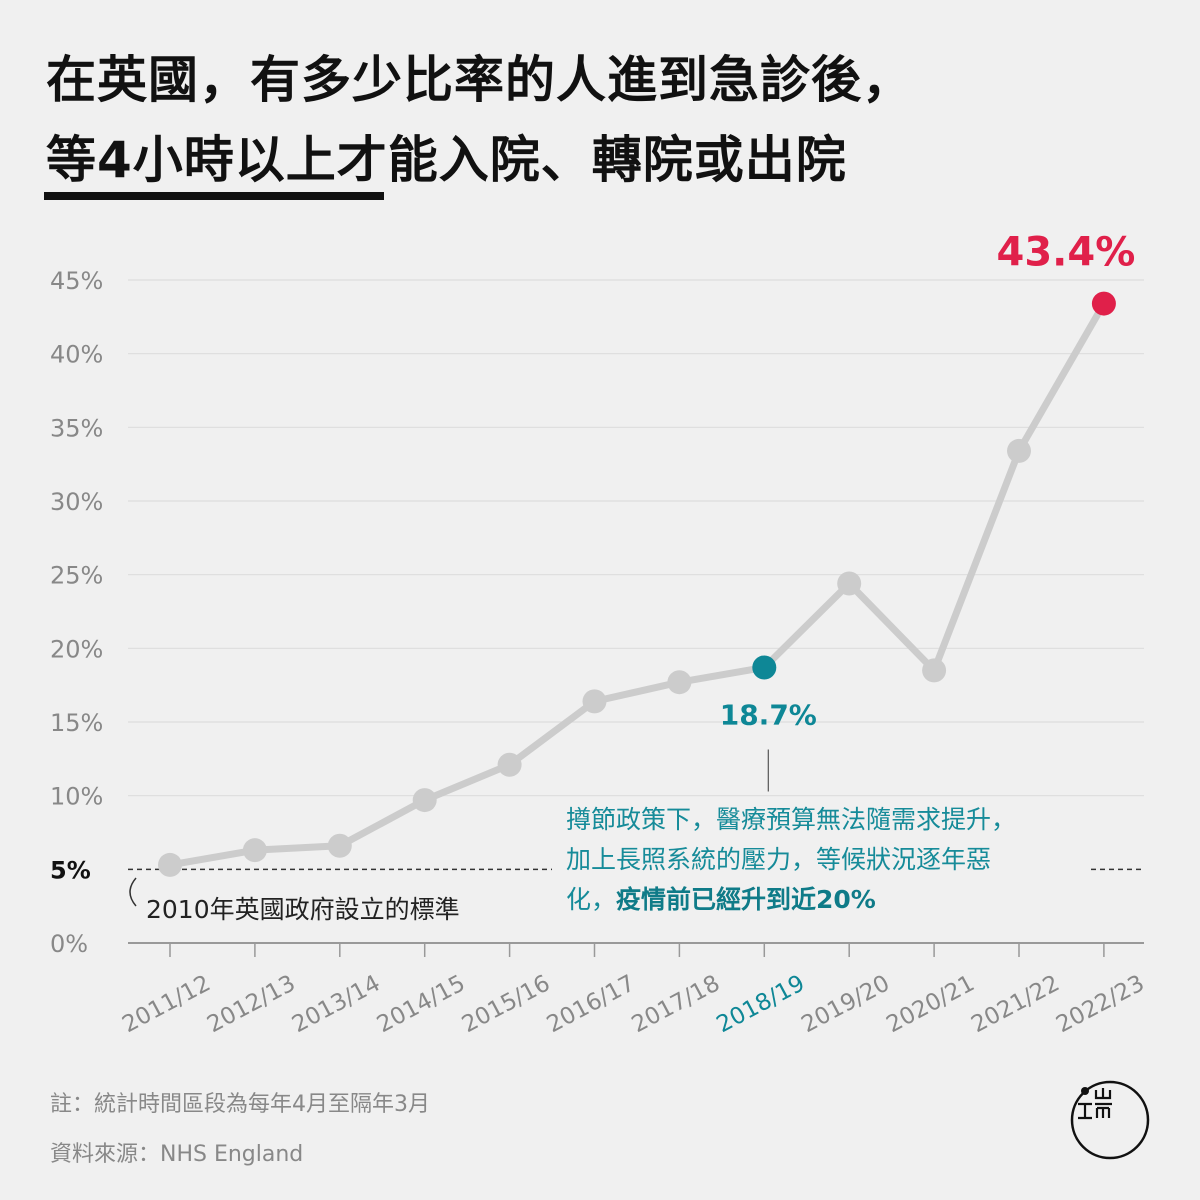  I want to click on annotation-line3: 化，疫情前已經升到近20%, so click(828, 900).